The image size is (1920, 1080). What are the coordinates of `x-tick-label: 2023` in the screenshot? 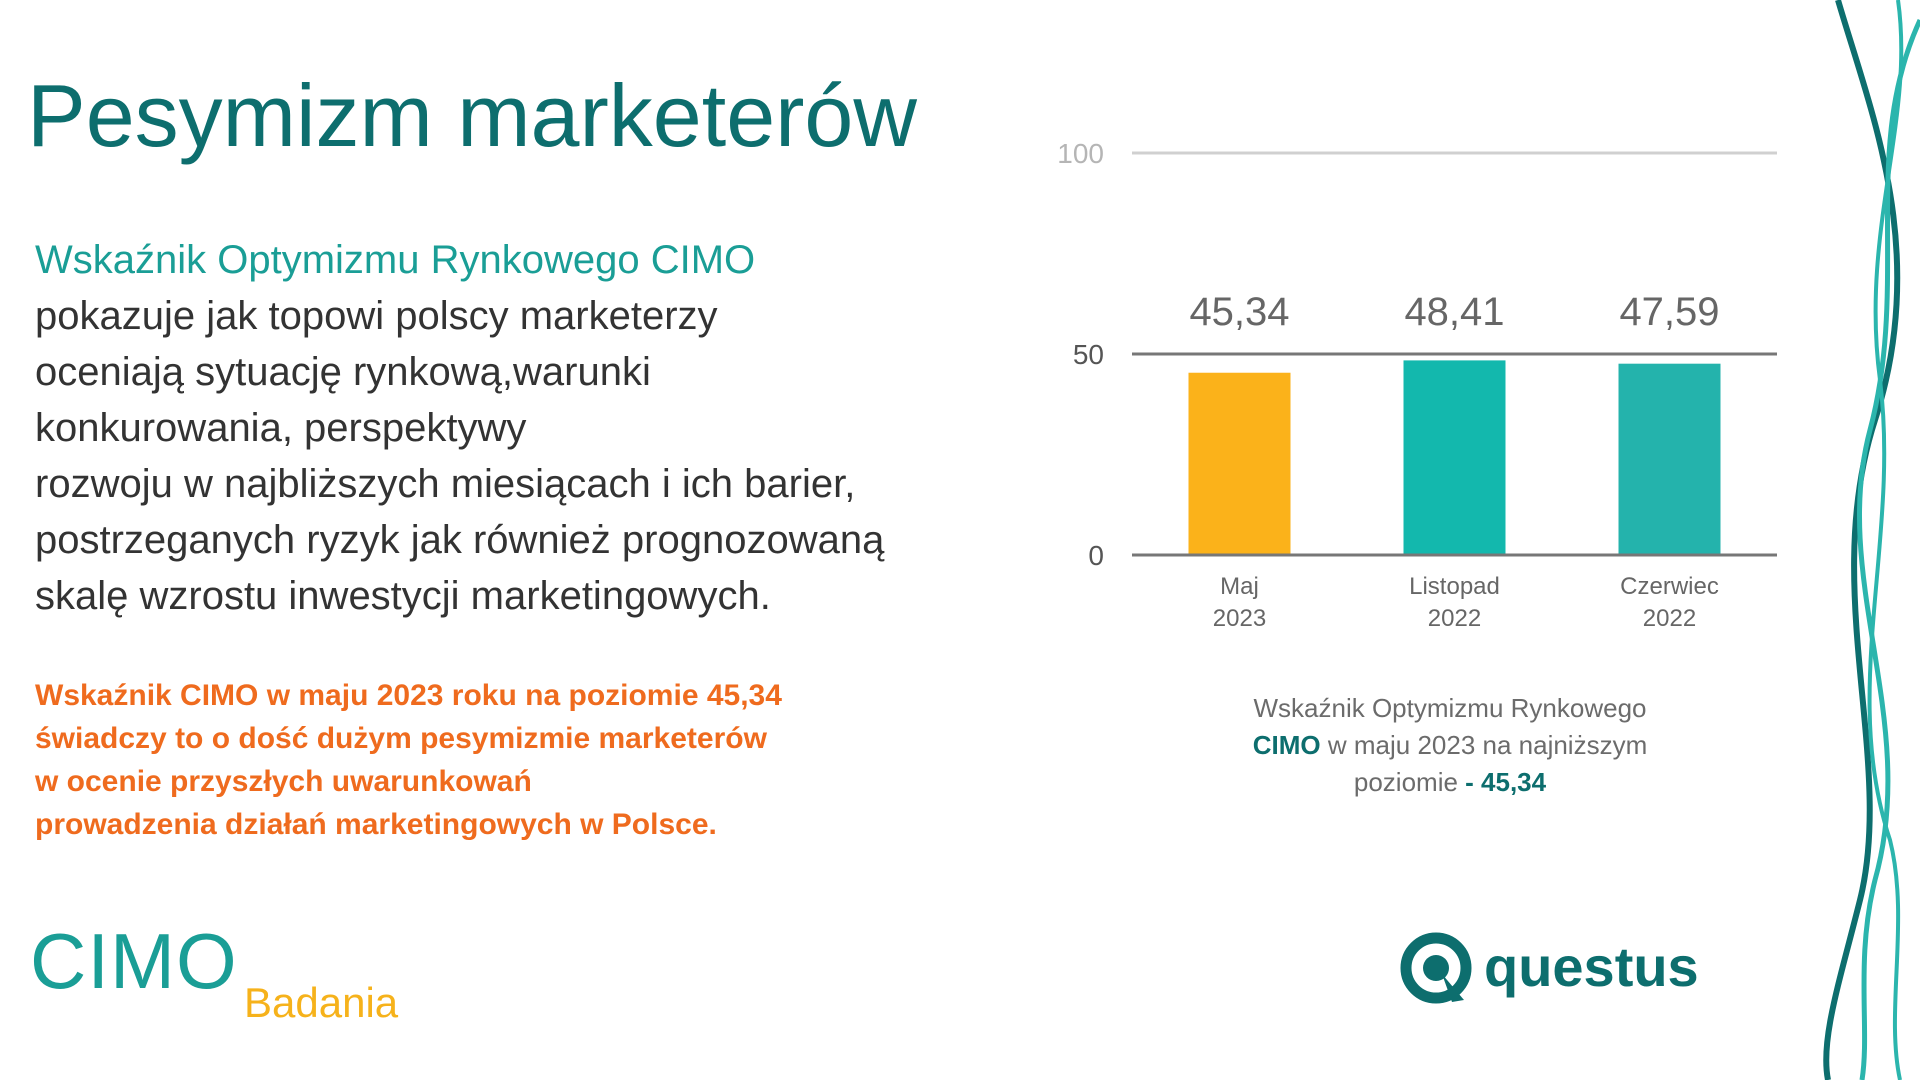 It's located at (1239, 618).